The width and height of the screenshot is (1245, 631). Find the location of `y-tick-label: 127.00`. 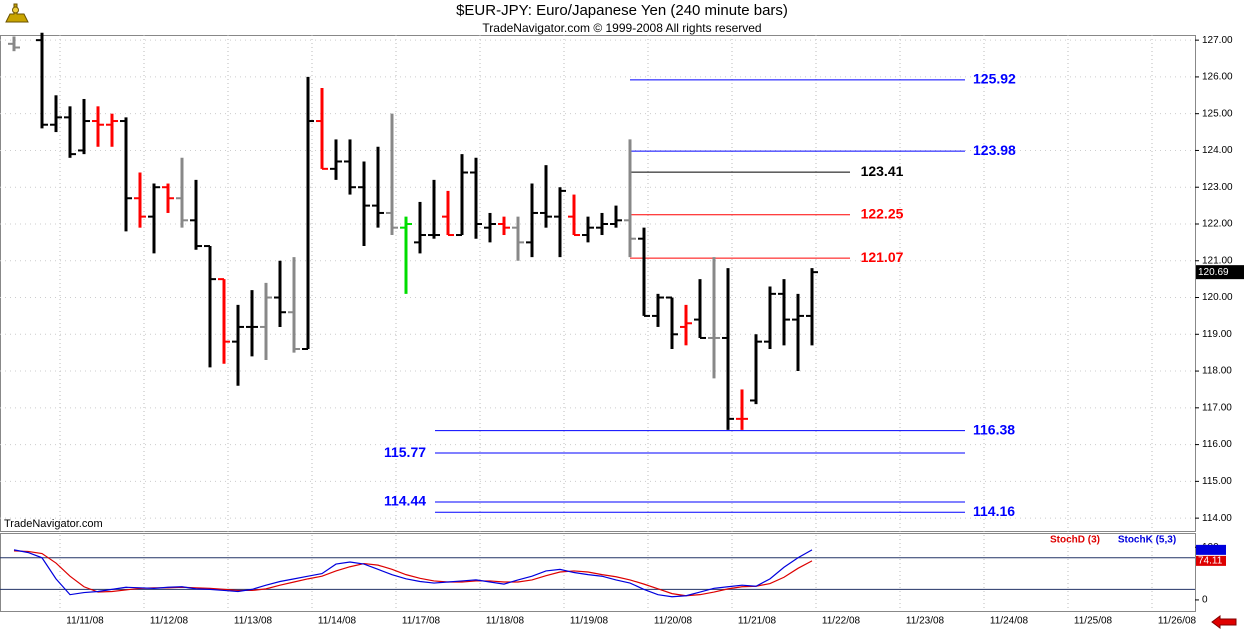

y-tick-label: 127.00 is located at coordinates (1217, 40).